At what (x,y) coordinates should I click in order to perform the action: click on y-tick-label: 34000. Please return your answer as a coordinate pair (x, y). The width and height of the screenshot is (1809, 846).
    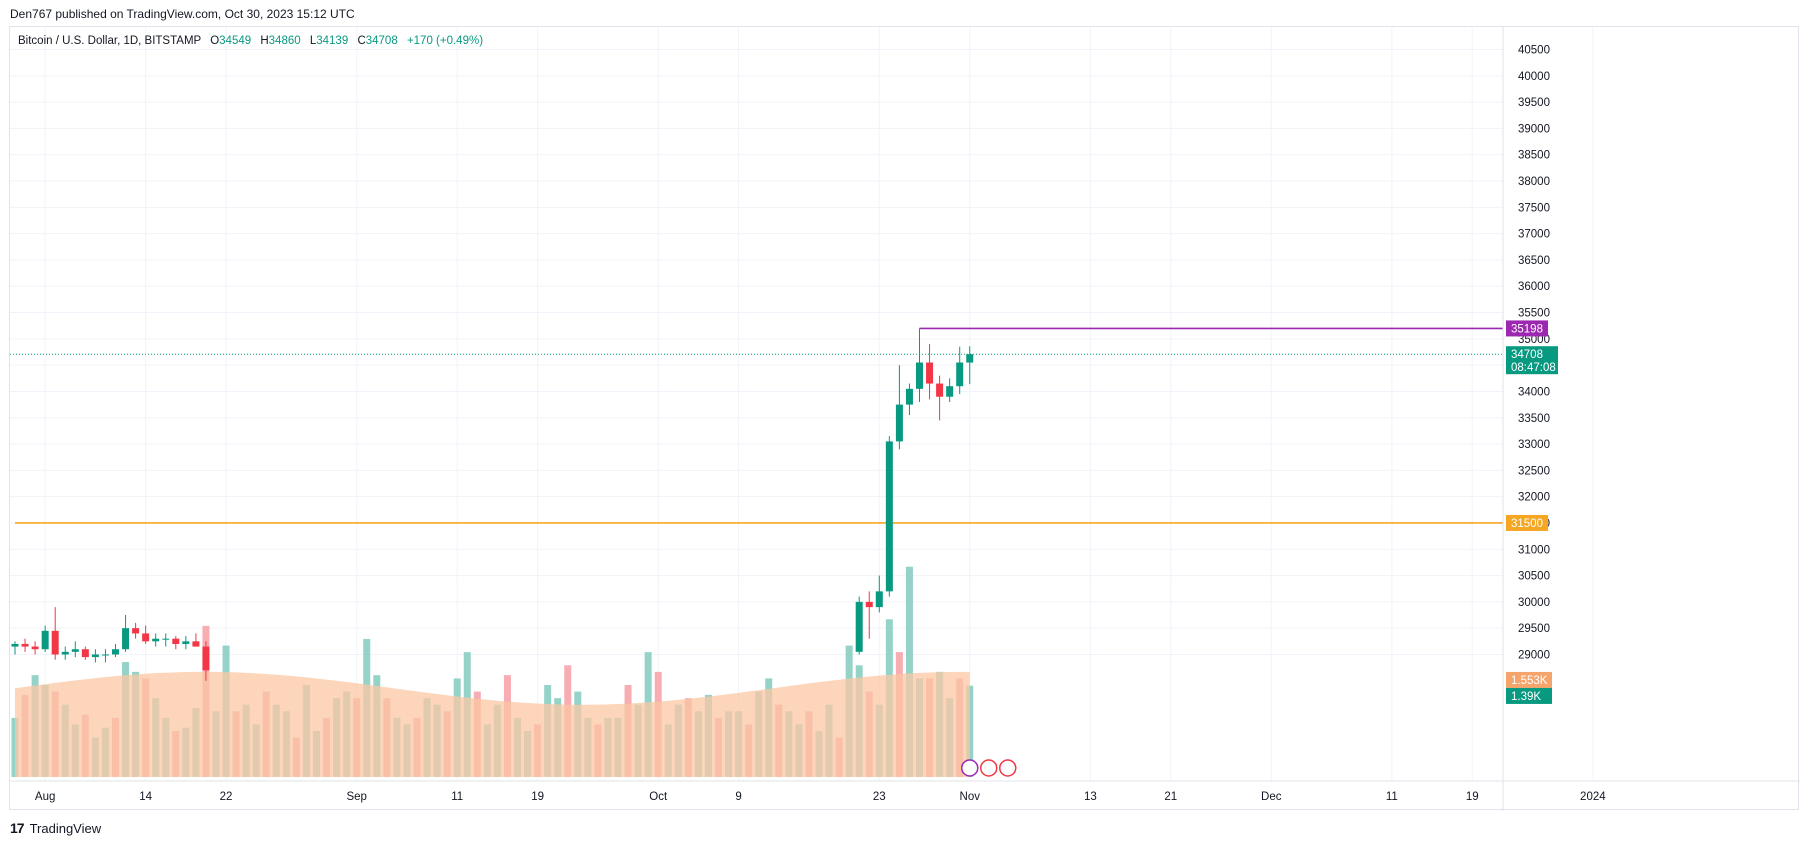
    Looking at the image, I should click on (1534, 392).